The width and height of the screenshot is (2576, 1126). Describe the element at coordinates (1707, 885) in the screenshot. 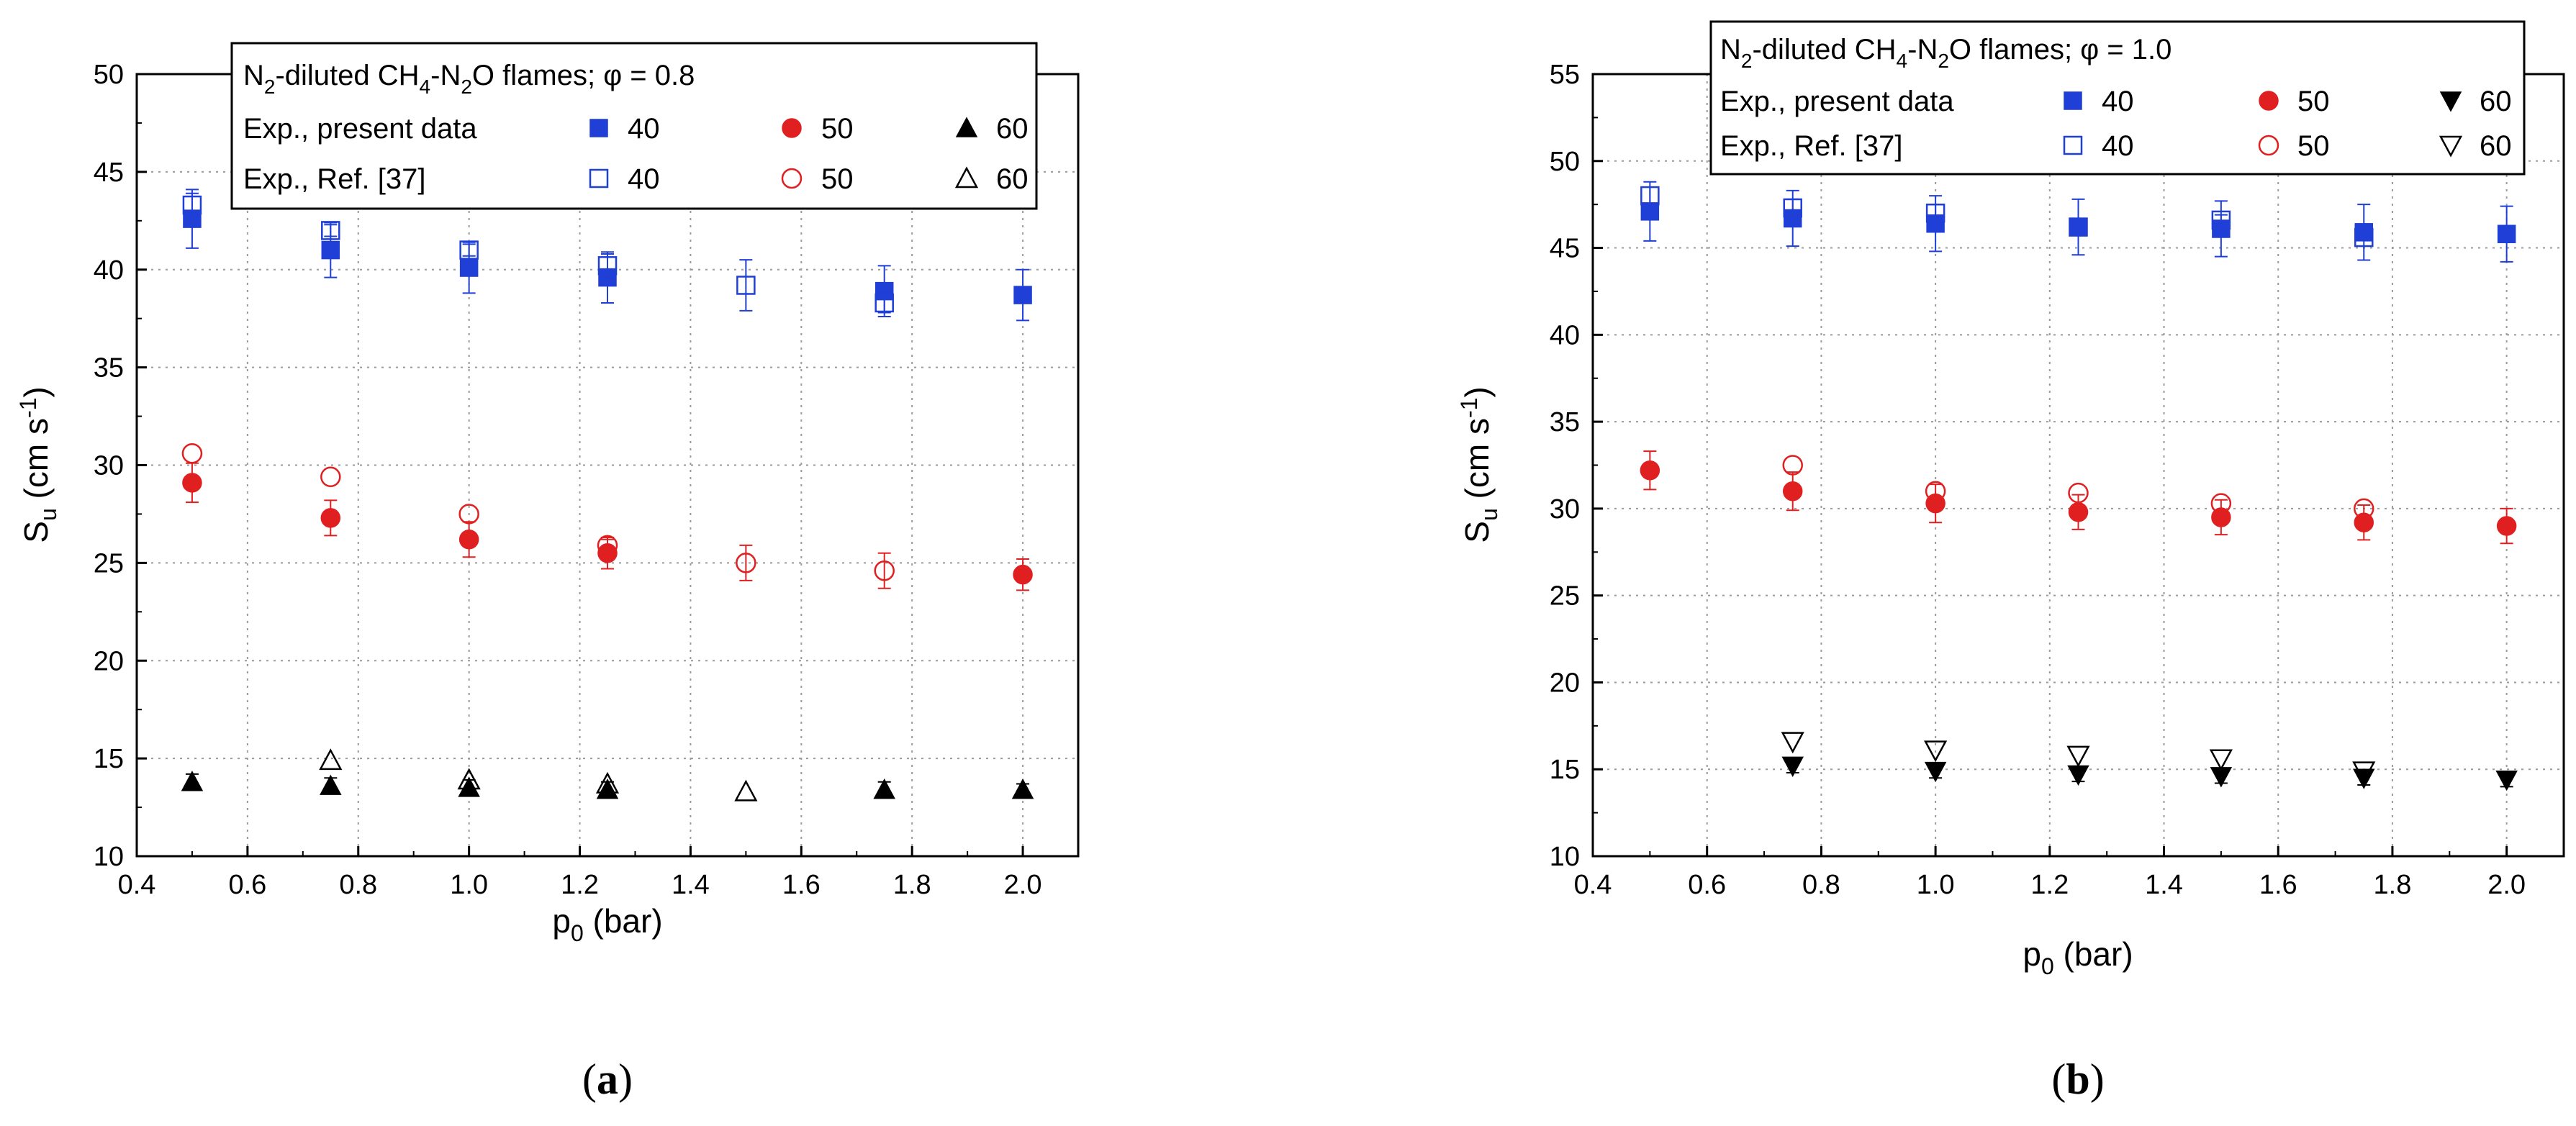

I see `x-tick-label-b: 0.6` at that location.